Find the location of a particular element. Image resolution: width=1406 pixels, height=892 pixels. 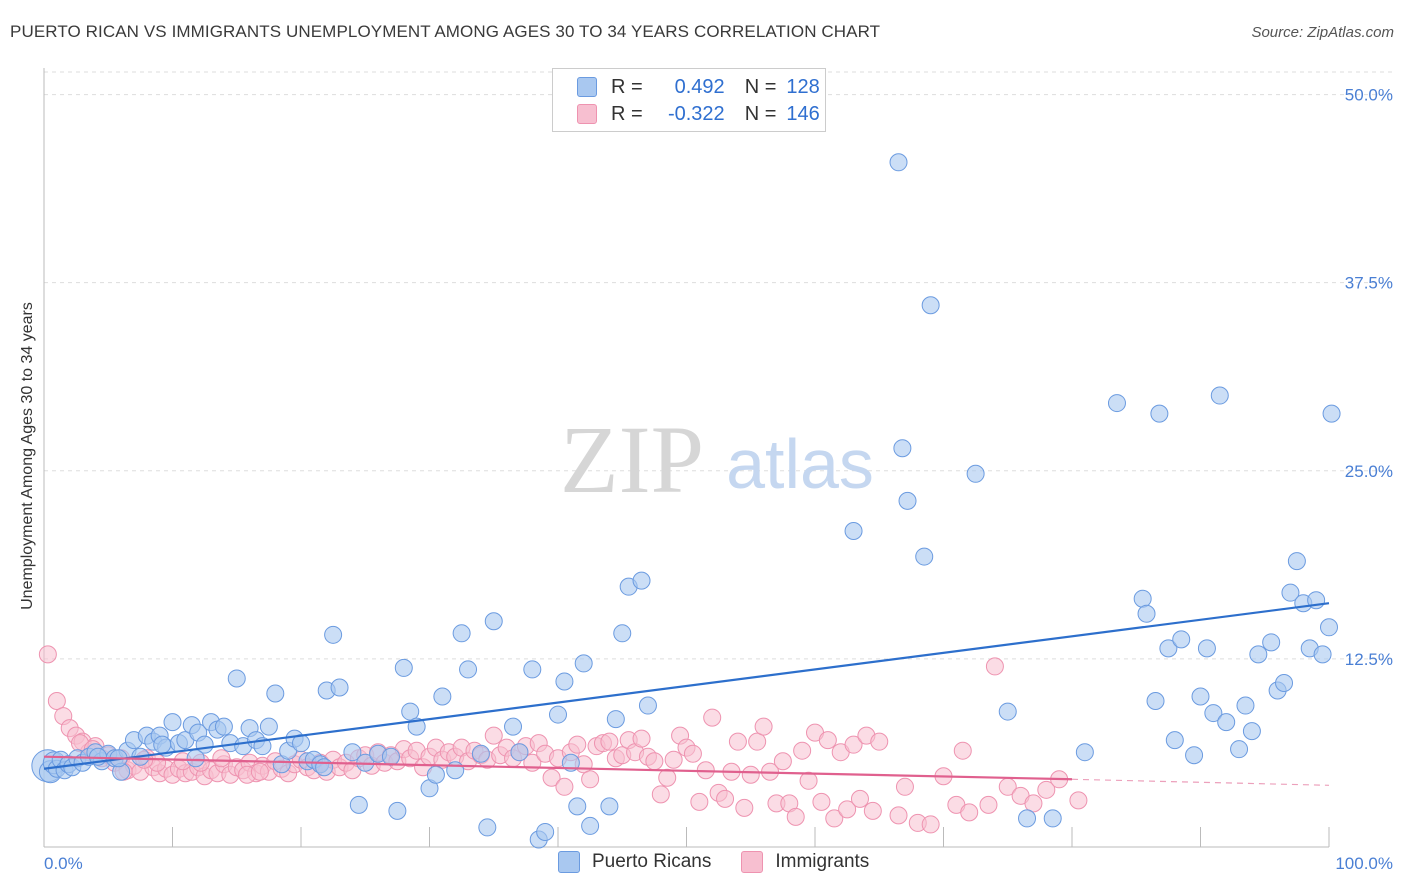

source-credit: Source: ZipAtlas.com is located at coordinates (1322, 32).